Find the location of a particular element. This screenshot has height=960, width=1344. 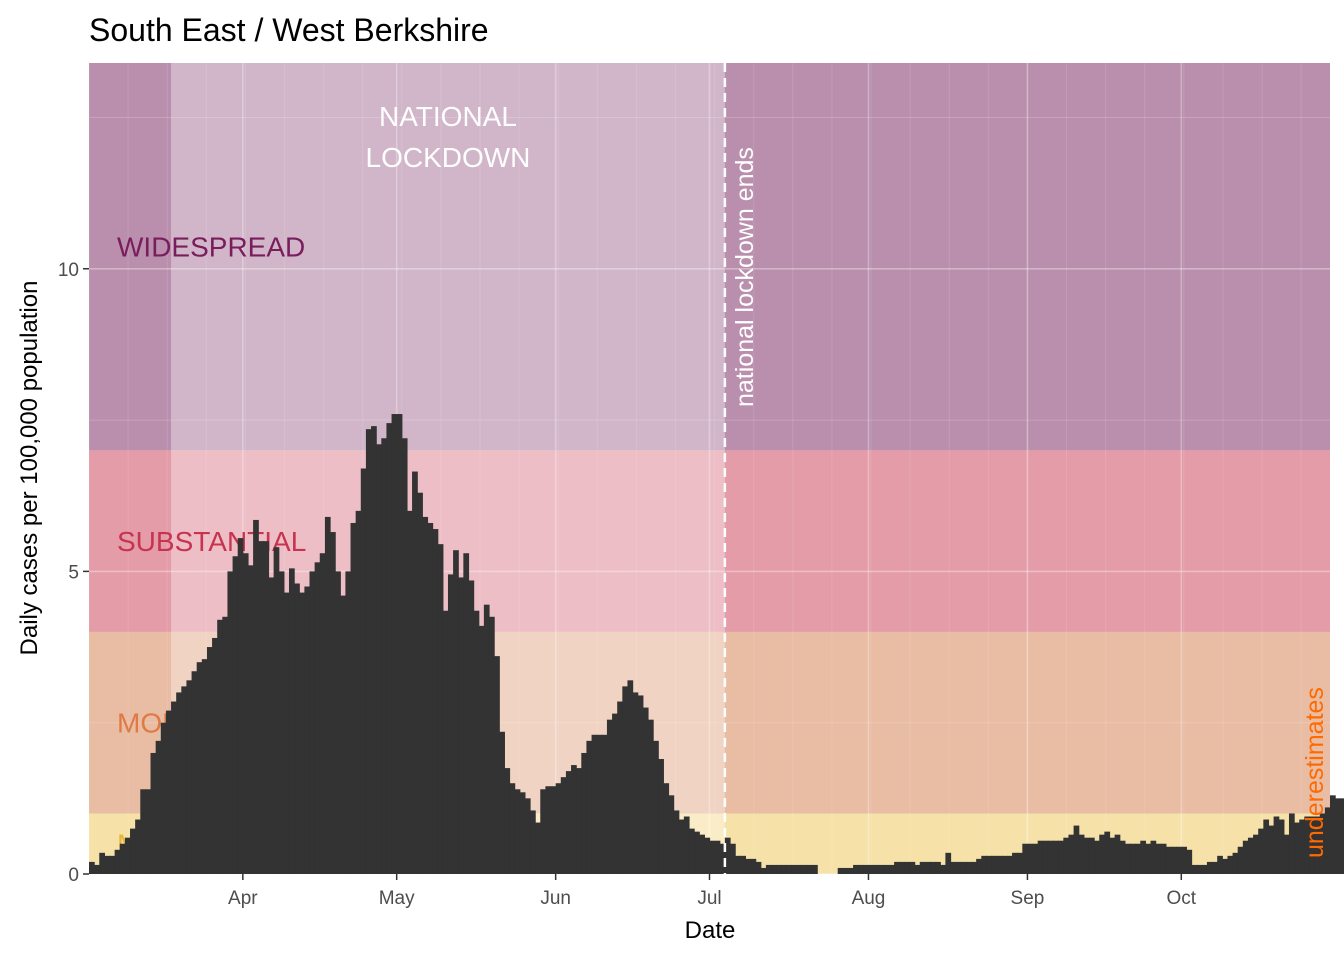

x-axis: Apr May Jun Jul Aug Sep Oct is located at coordinates (712, 891).